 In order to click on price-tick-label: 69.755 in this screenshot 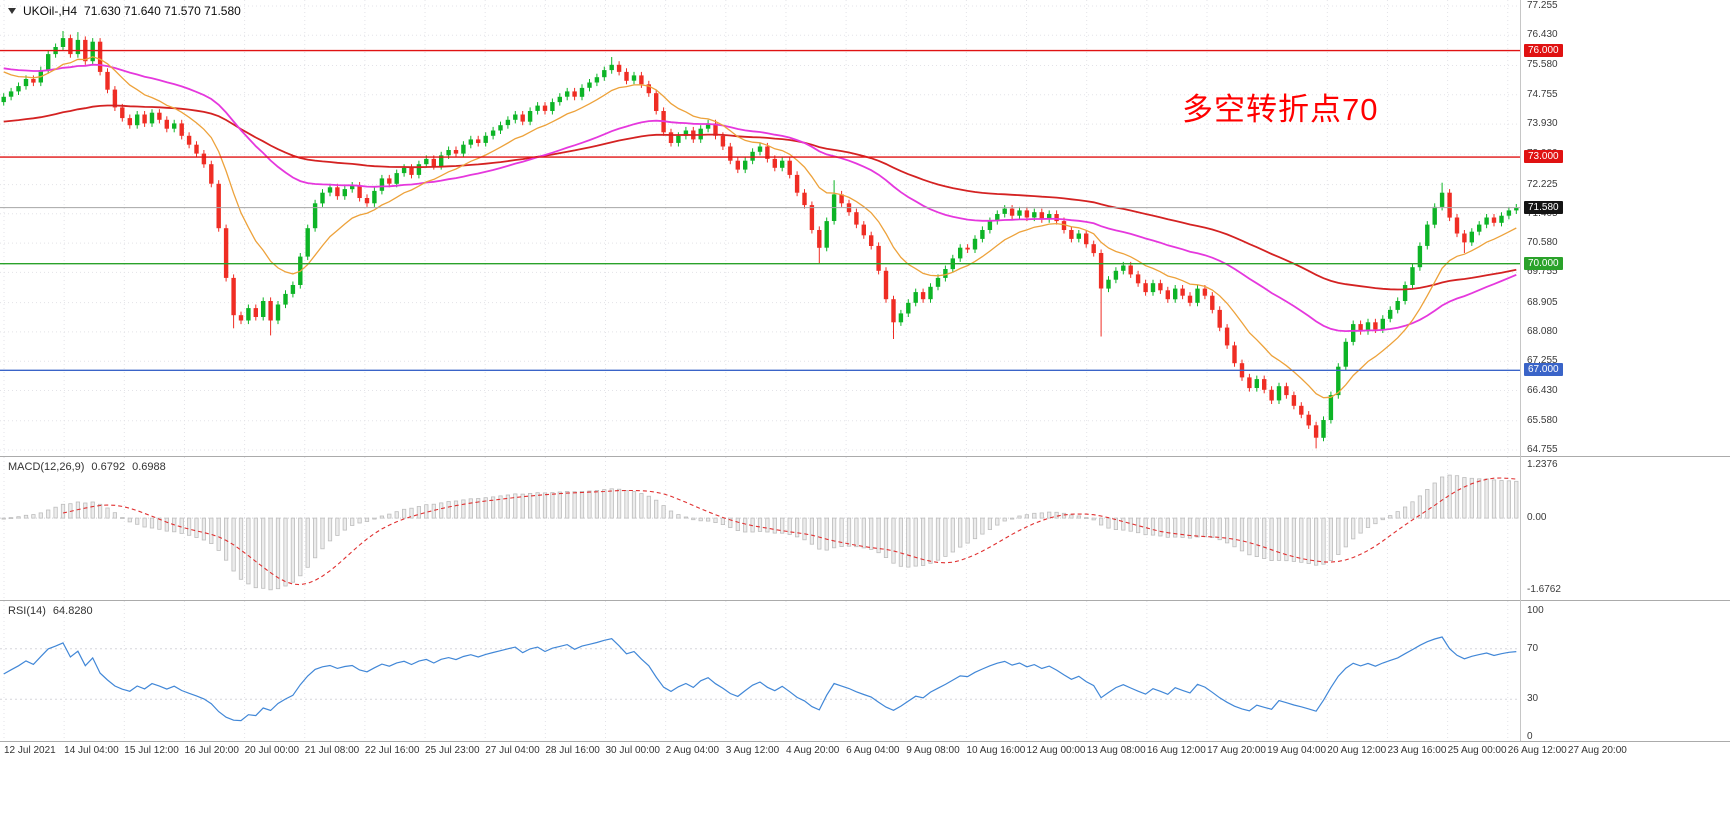, I will do `click(1542, 272)`.